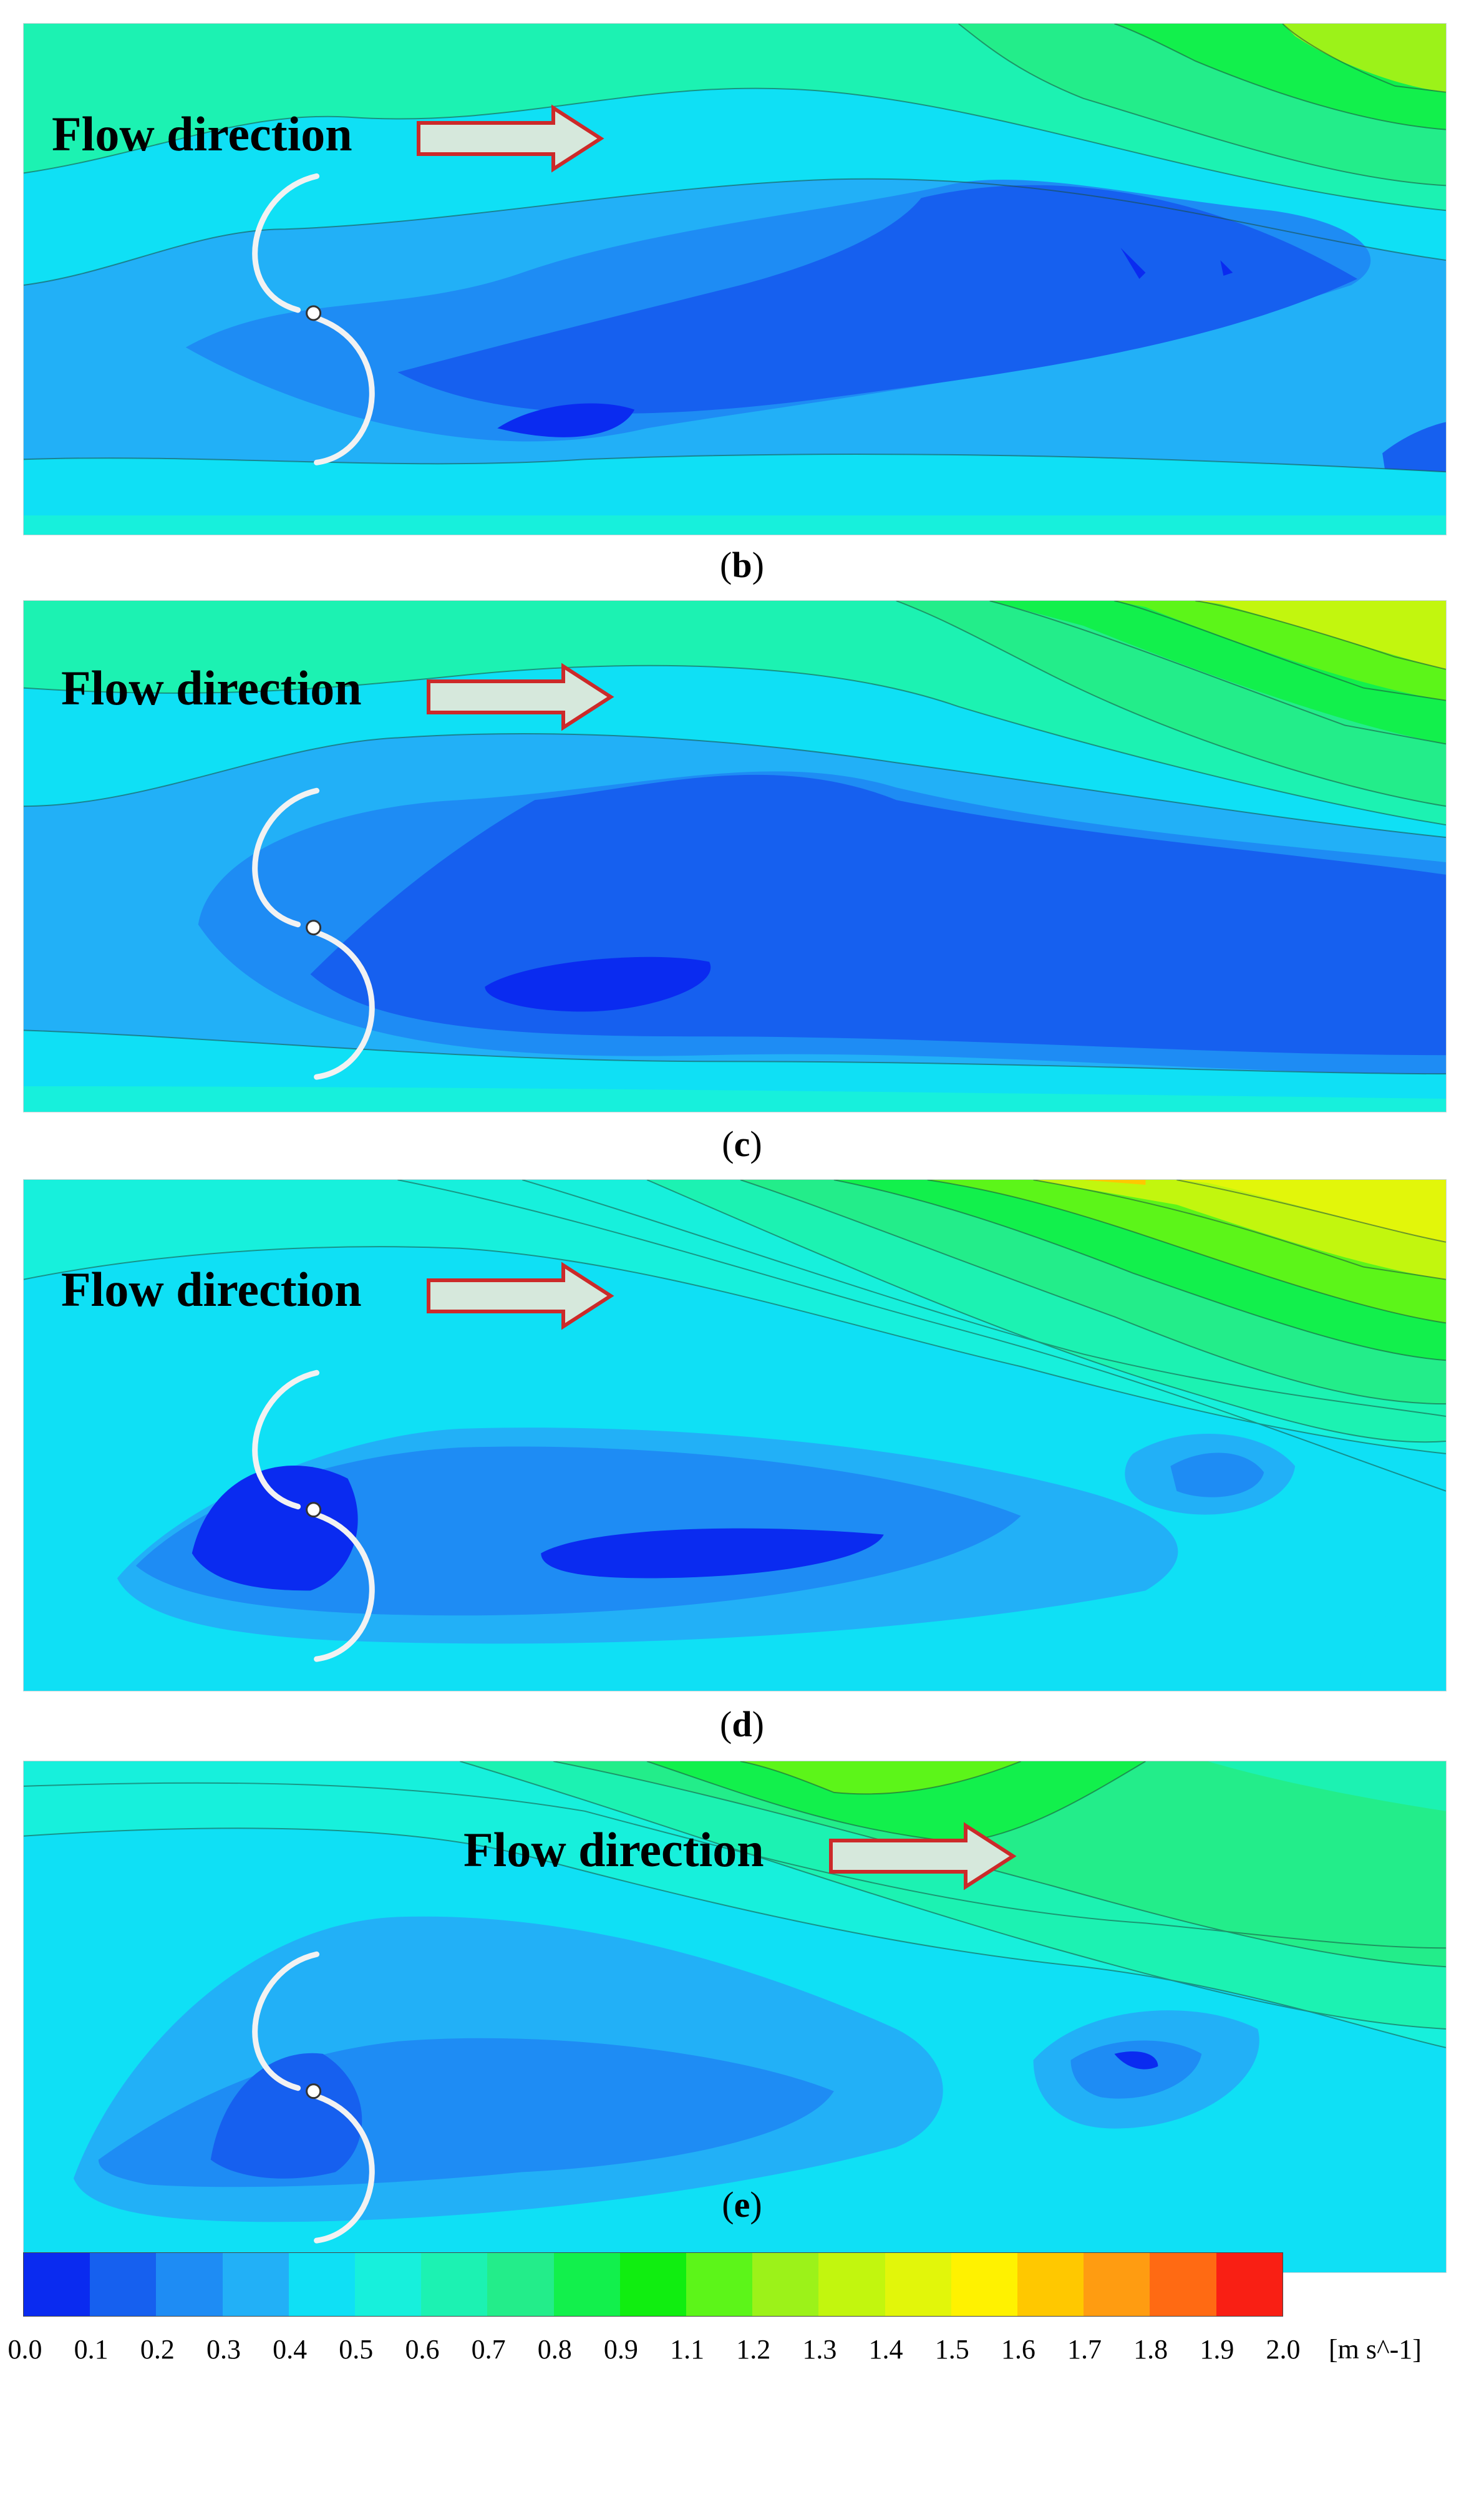 The height and width of the screenshot is (2515, 1484). Describe the element at coordinates (819, 2349) in the screenshot. I see `colorbar-tick-label: 1.3` at that location.